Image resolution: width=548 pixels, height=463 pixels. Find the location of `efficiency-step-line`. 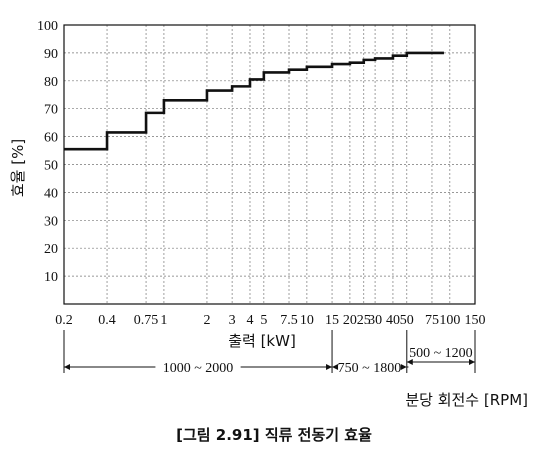

efficiency-step-line is located at coordinates (254, 101).